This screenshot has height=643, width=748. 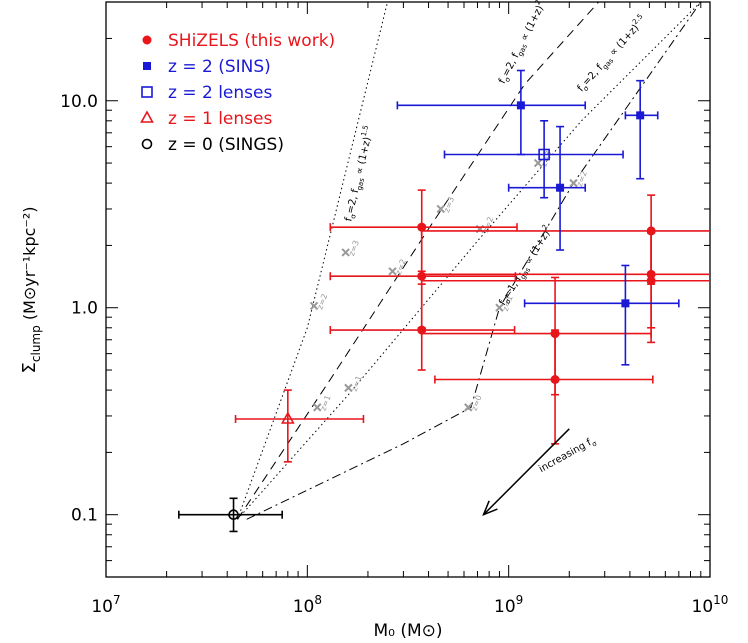 I want to click on annotation-text: increasing fσ, so click(x=568, y=456).